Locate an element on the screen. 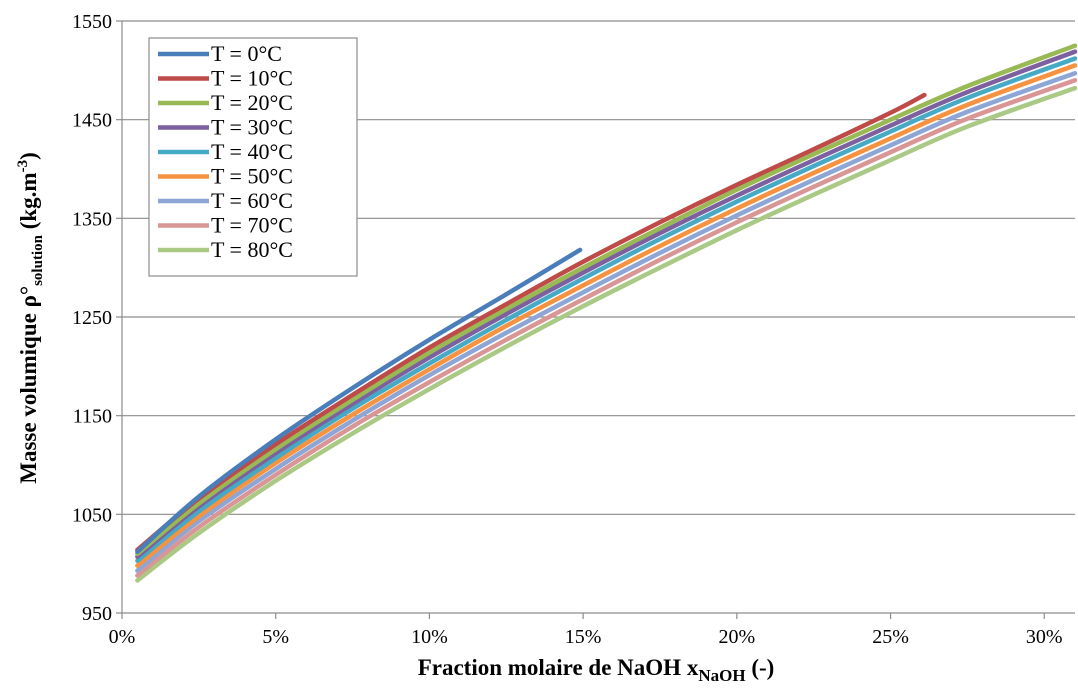  legend-label-t-50-c: T = 50°C is located at coordinates (252, 176).